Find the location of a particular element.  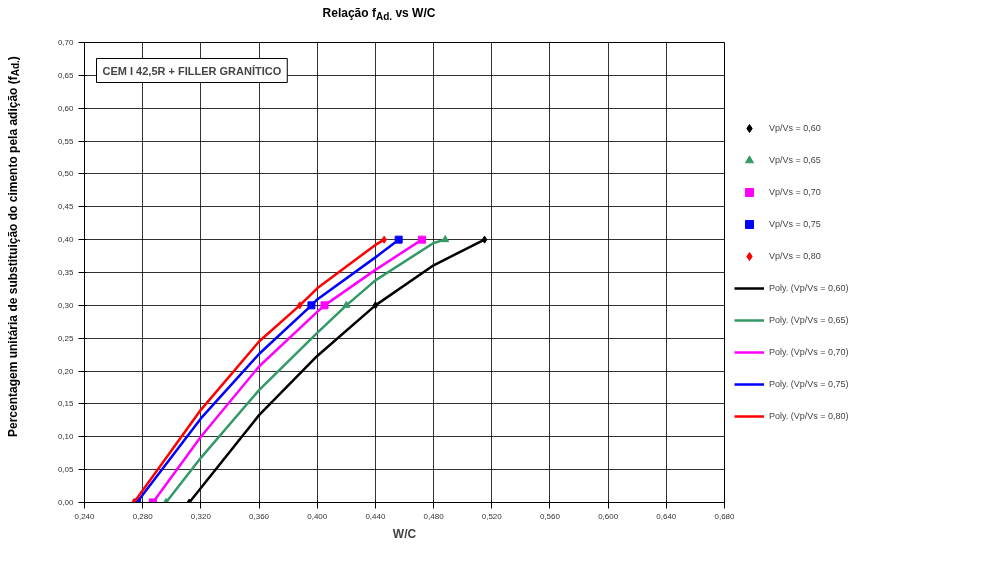

x-tick-label: 0,680 is located at coordinates (725, 516).